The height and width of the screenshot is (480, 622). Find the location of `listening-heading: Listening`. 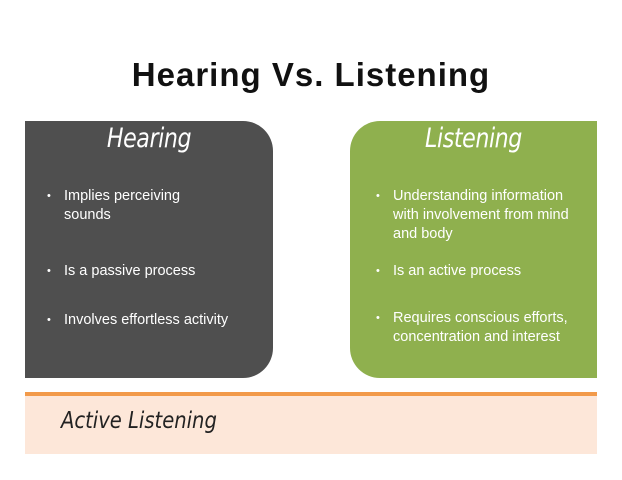

listening-heading: Listening is located at coordinates (473, 138).